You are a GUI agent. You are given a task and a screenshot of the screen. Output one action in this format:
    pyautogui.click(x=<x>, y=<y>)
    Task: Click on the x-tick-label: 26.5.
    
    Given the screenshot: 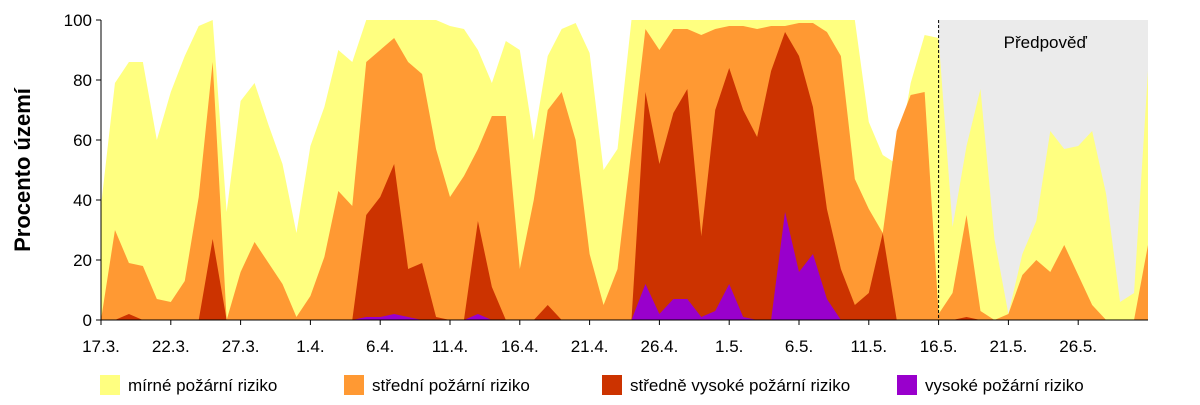 What is the action you would take?
    pyautogui.click(x=1078, y=346)
    